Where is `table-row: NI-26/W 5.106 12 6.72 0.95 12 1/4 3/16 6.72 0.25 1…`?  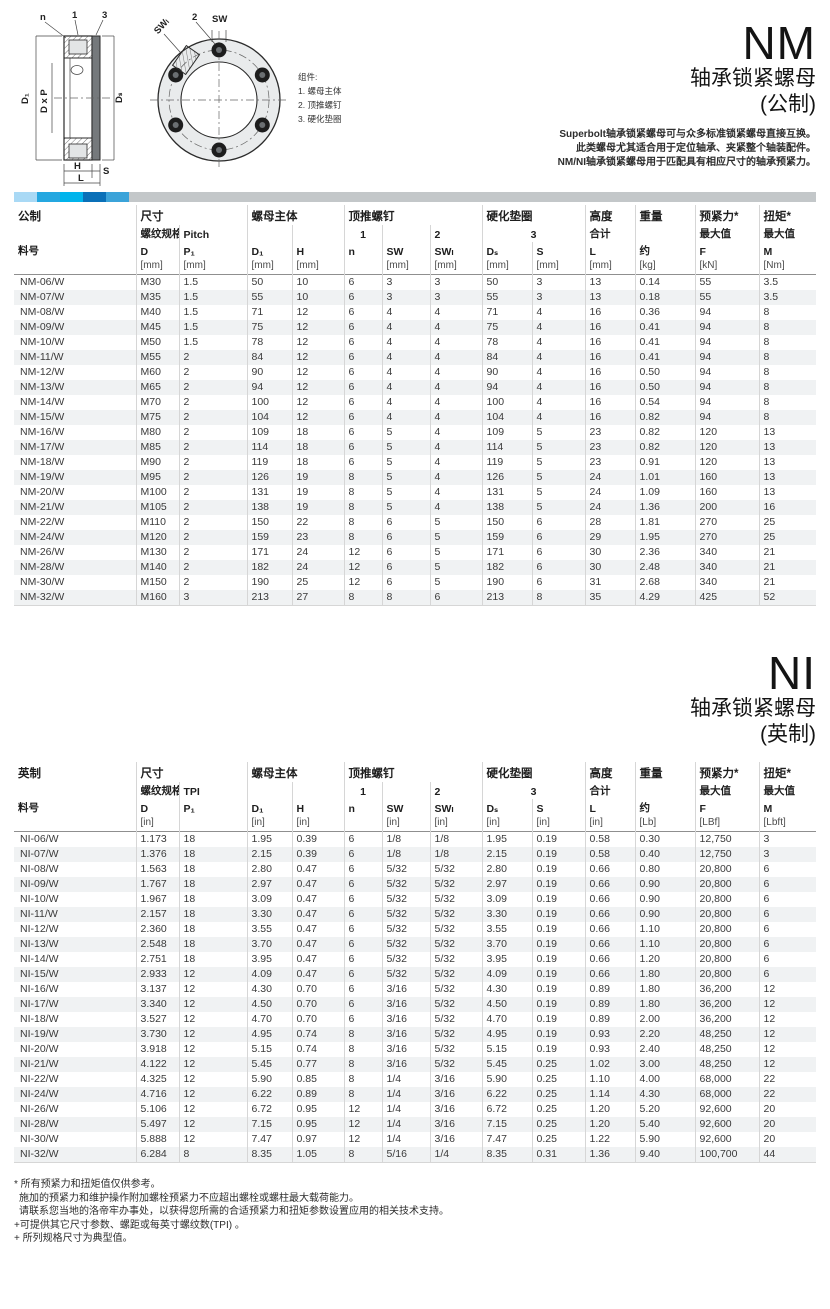 table-row: NI-26/W 5.106 12 6.72 0.95 12 1/4 3/16 6.72 0.25 1… is located at coordinates (415, 1109).